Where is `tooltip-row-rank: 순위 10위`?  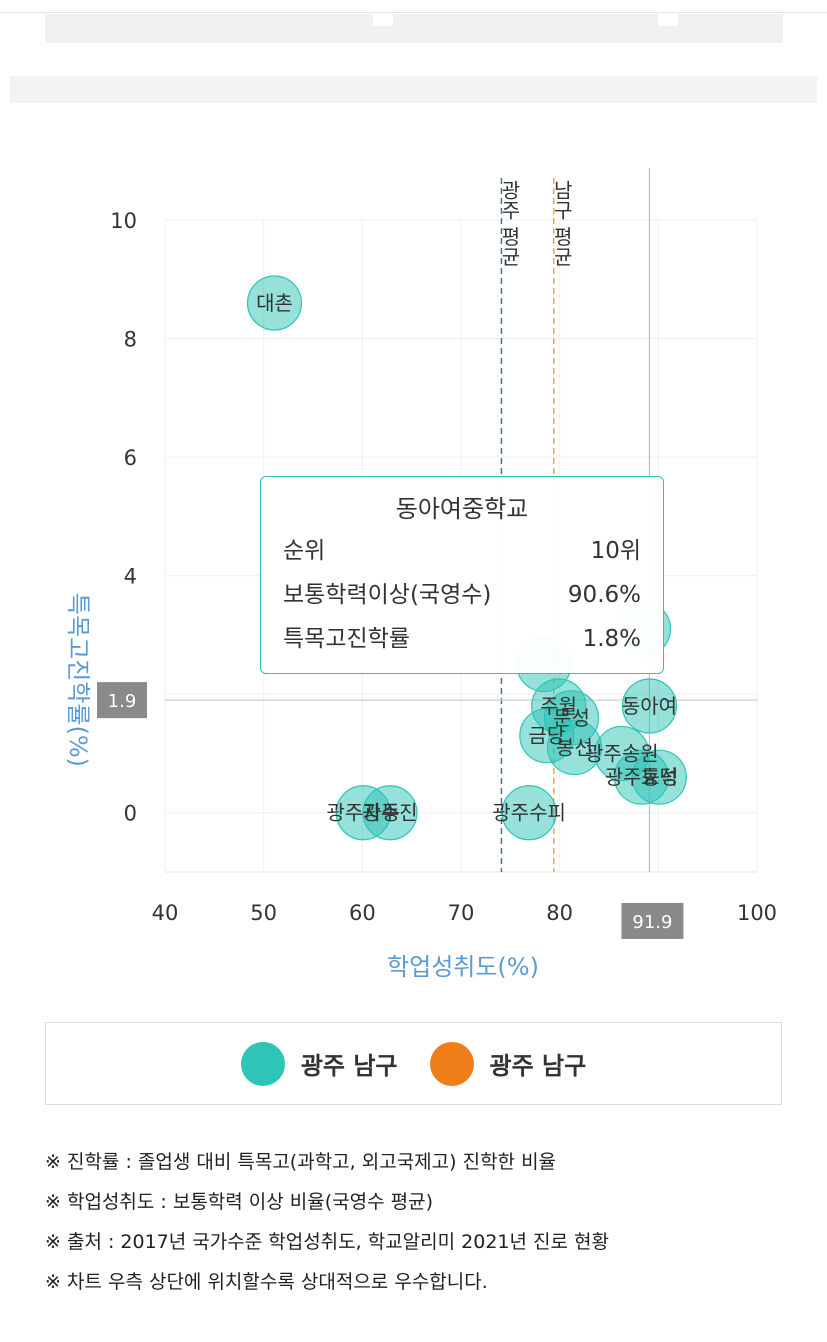
tooltip-row-rank: 순위 10위 is located at coordinates (462, 551).